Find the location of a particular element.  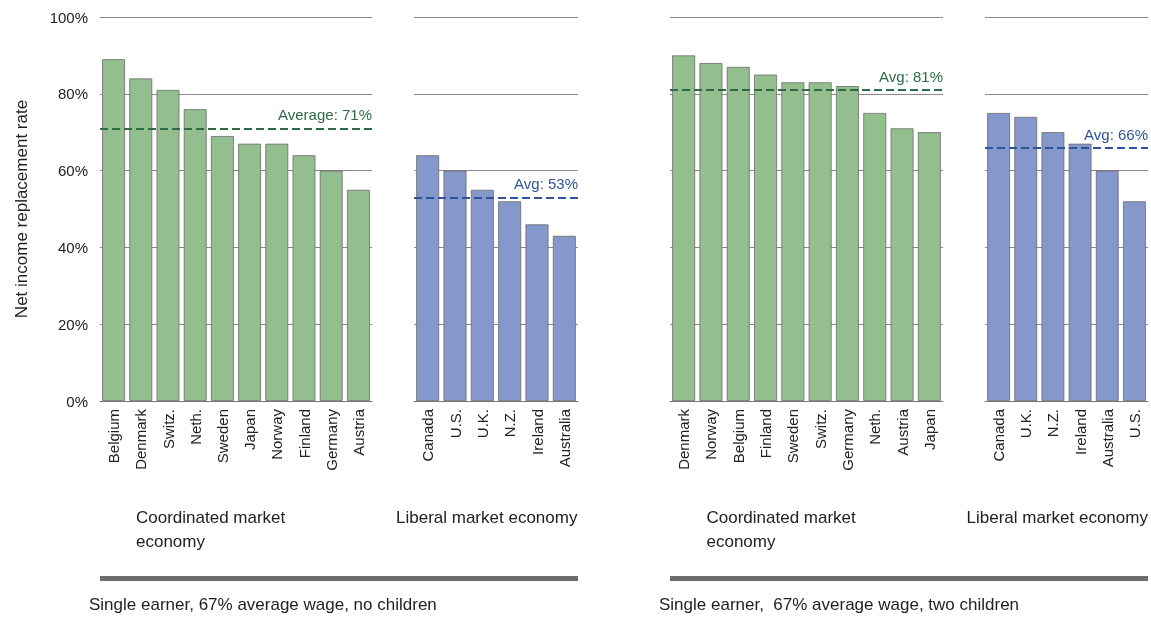

y-tick-label: 80% is located at coordinates (72, 94).